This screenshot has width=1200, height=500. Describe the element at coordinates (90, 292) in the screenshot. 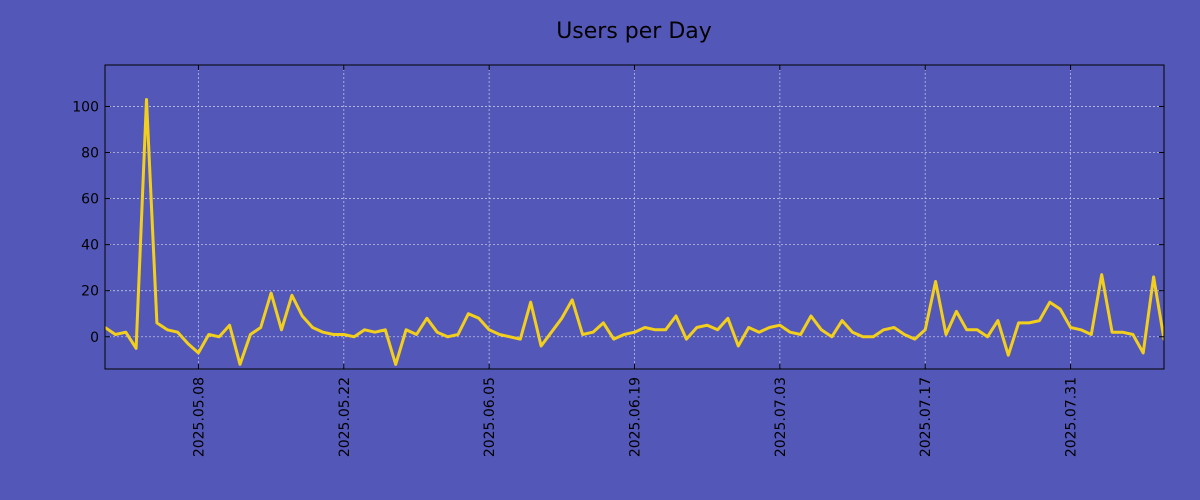

I see `y-tick-label: 20` at that location.